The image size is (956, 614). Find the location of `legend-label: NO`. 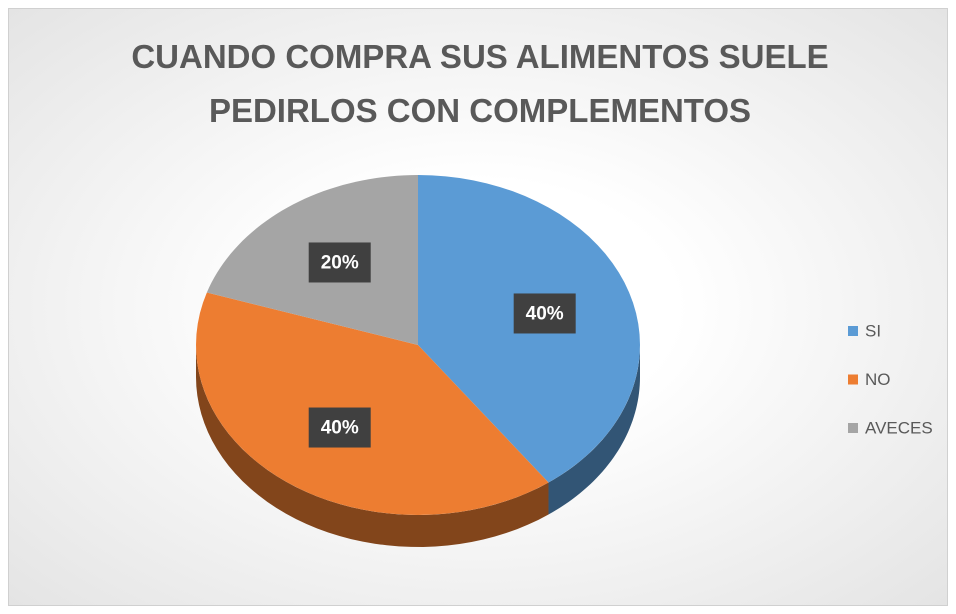

legend-label: NO is located at coordinates (878, 379).